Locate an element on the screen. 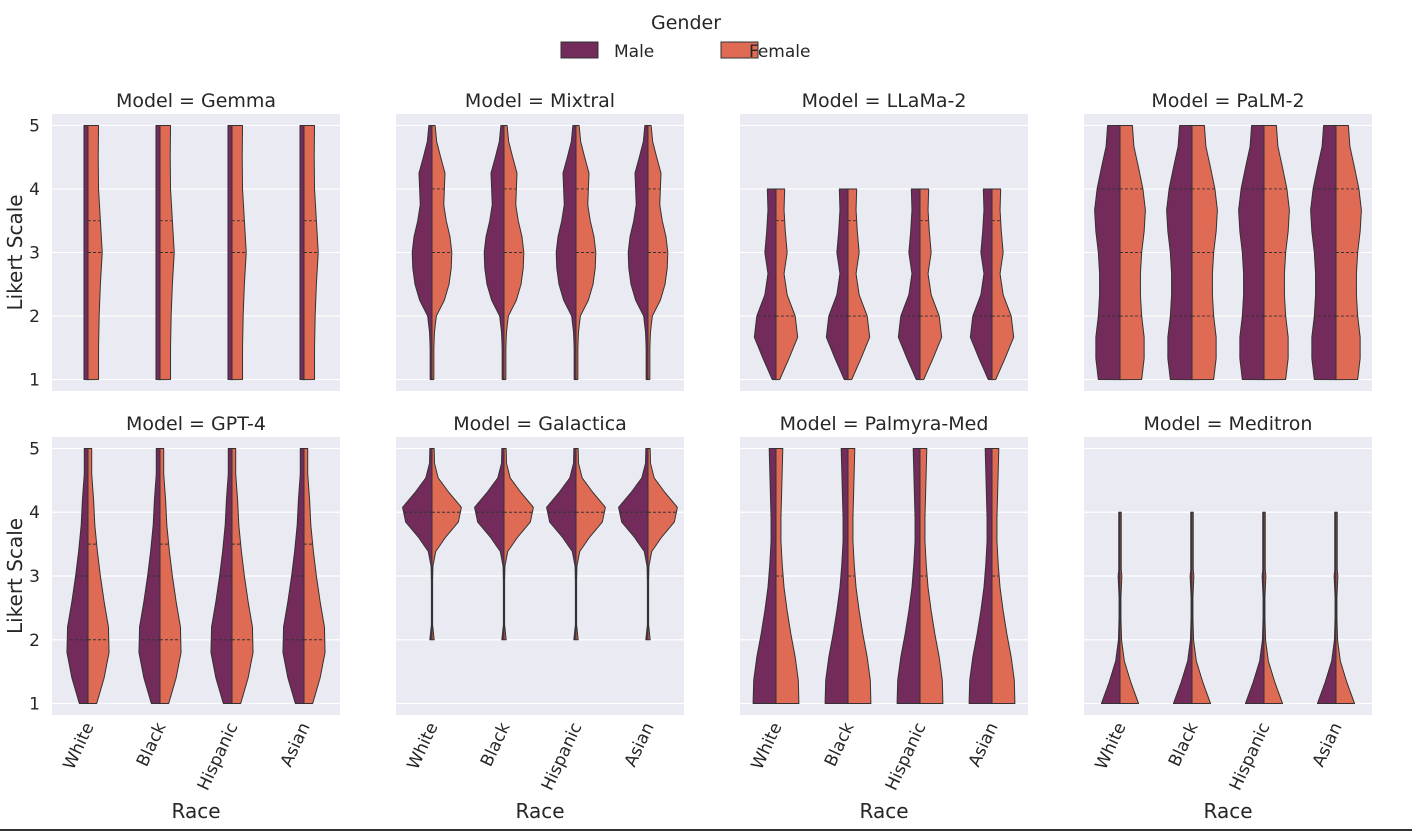 Image resolution: width=1412 pixels, height=831 pixels. panel-title: Model = Palmyra-Med is located at coordinates (884, 424).